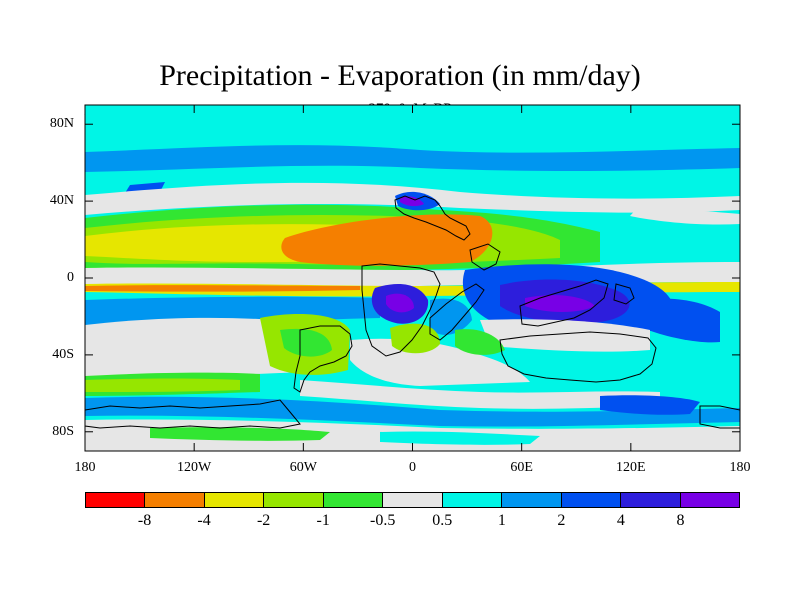  I want to click on lon-tick-label: 120W, so click(194, 467).